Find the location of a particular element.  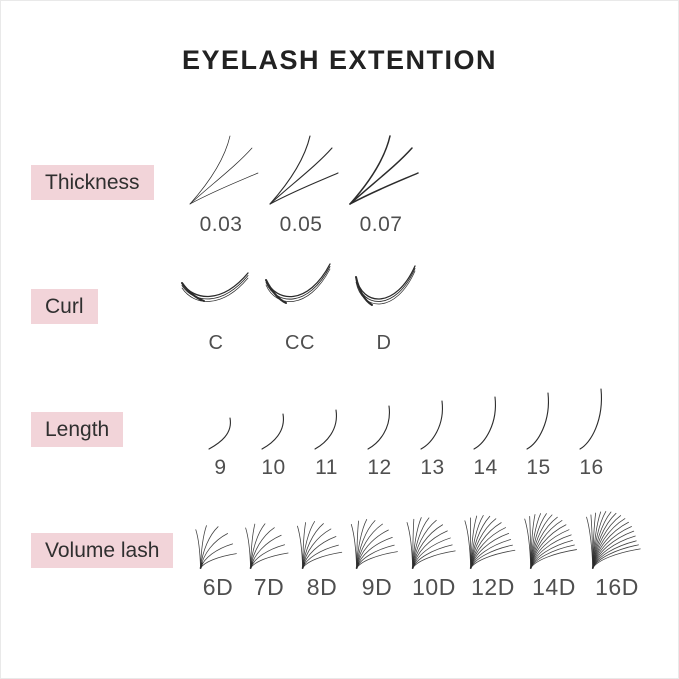

length-item: 11 is located at coordinates (326, 432).